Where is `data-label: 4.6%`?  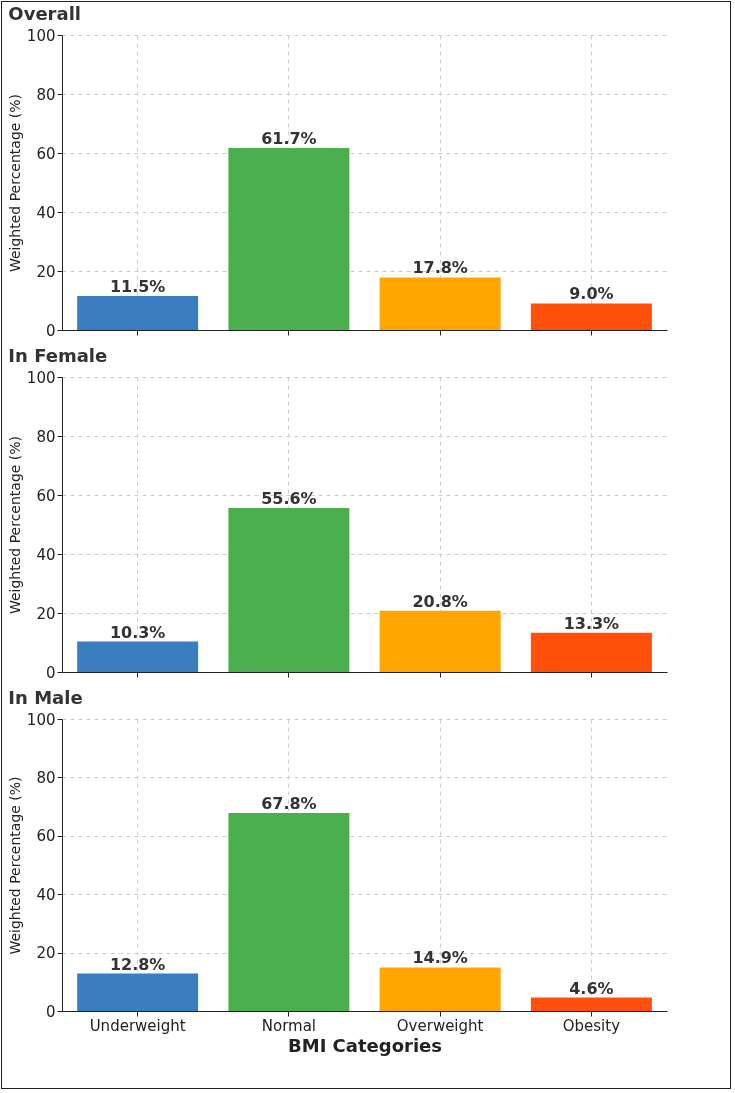
data-label: 4.6% is located at coordinates (591, 988).